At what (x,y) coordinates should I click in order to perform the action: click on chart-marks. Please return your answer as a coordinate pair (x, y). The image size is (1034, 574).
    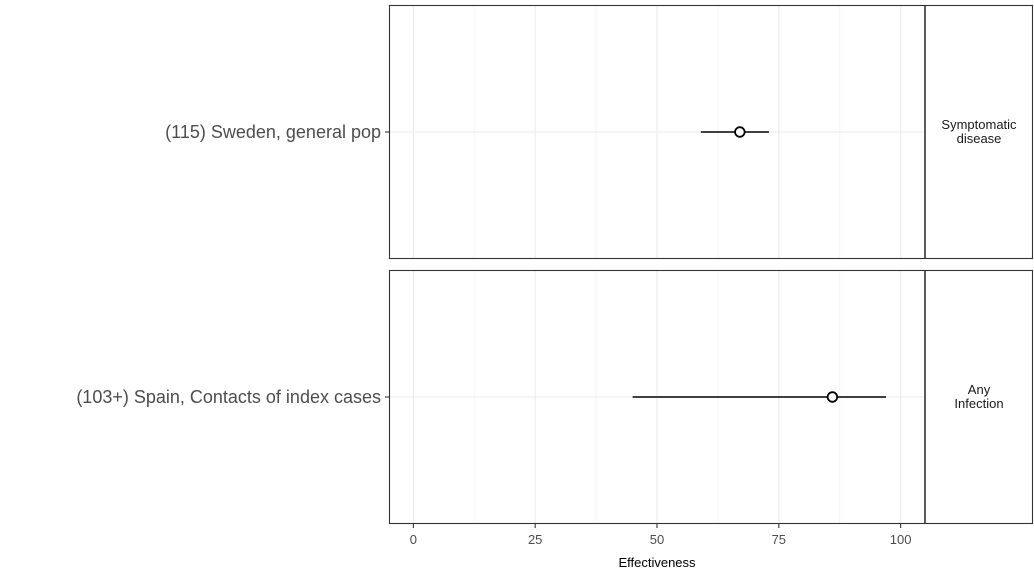
    Looking at the image, I should click on (759, 264).